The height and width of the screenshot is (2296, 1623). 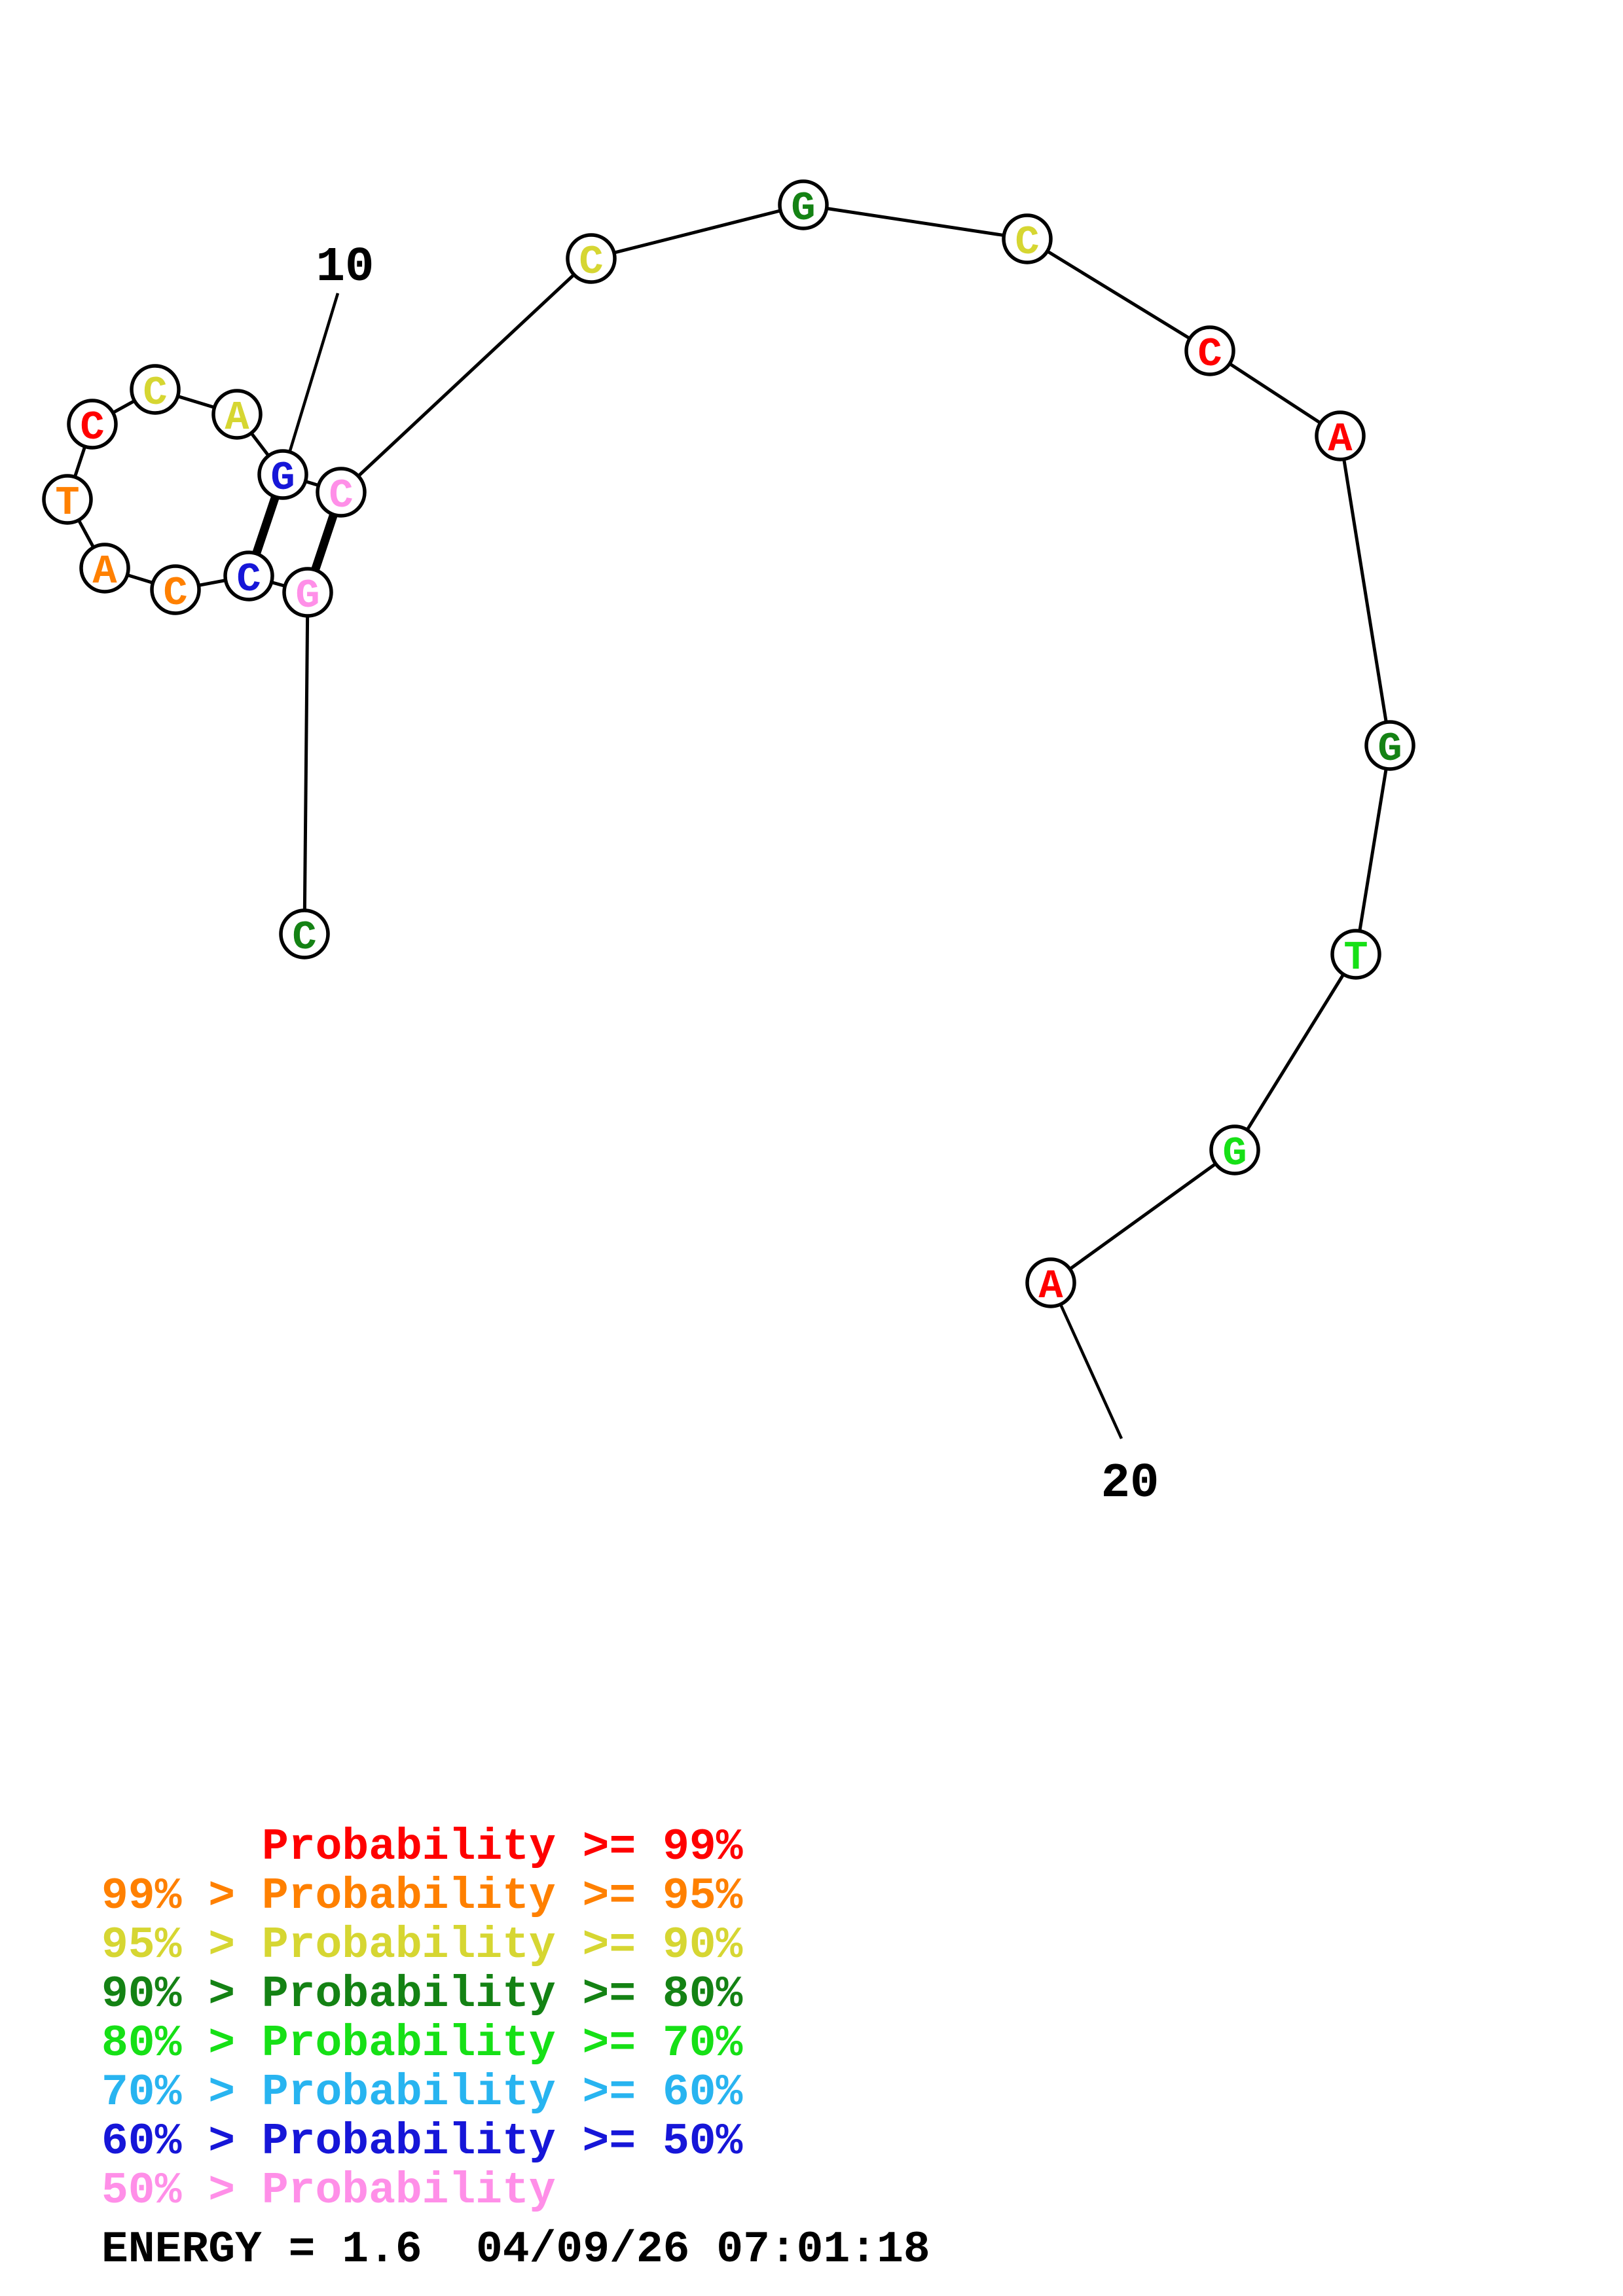 I want to click on nucleotide-15-circle, so click(x=1209, y=351).